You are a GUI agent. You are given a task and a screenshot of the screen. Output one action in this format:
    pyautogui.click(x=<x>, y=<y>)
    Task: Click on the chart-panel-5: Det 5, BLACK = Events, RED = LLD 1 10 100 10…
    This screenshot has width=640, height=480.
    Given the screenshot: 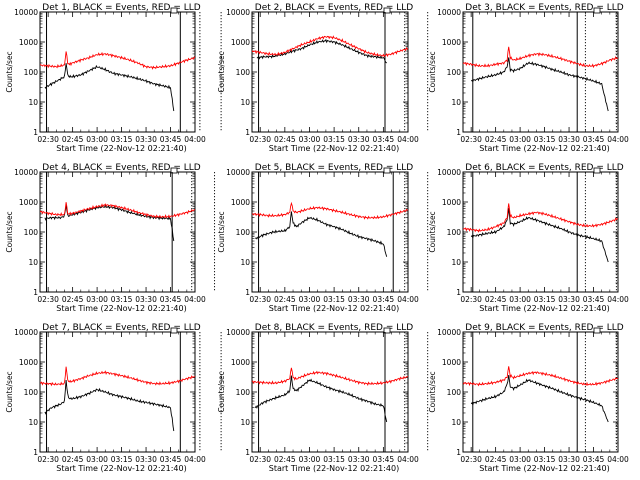 What is the action you would take?
    pyautogui.click(x=323, y=238)
    